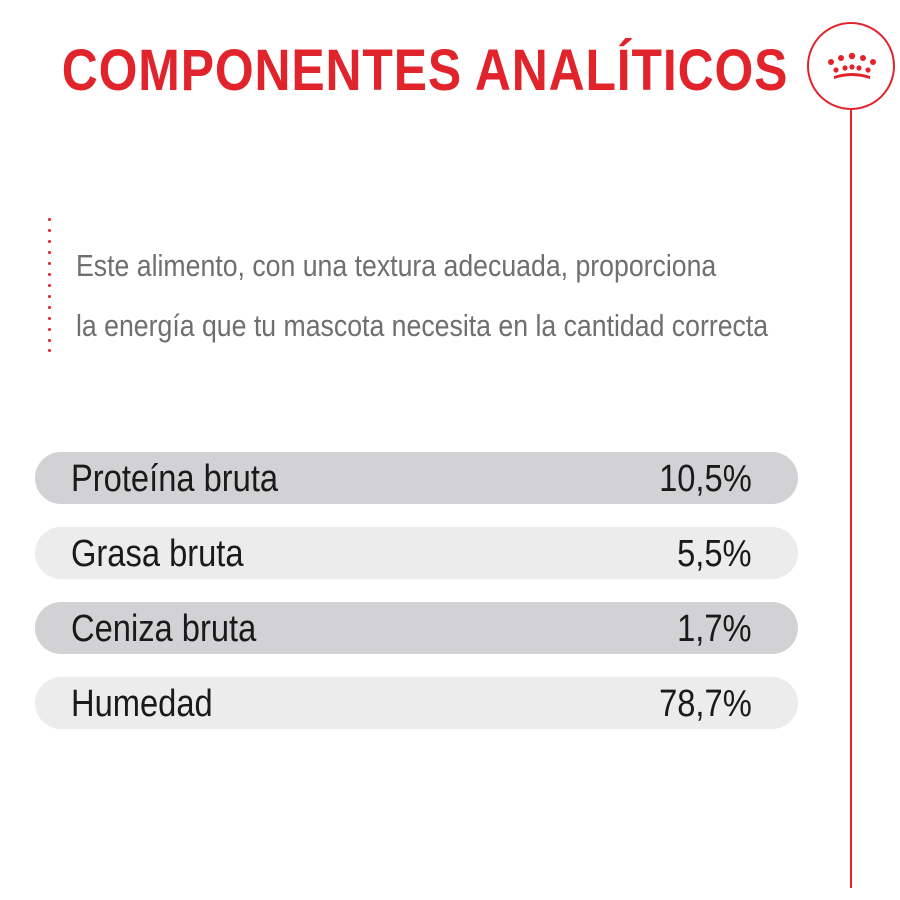 This screenshot has width=900, height=900. Describe the element at coordinates (705, 704) in the screenshot. I see `component-value: 78,7%` at that location.